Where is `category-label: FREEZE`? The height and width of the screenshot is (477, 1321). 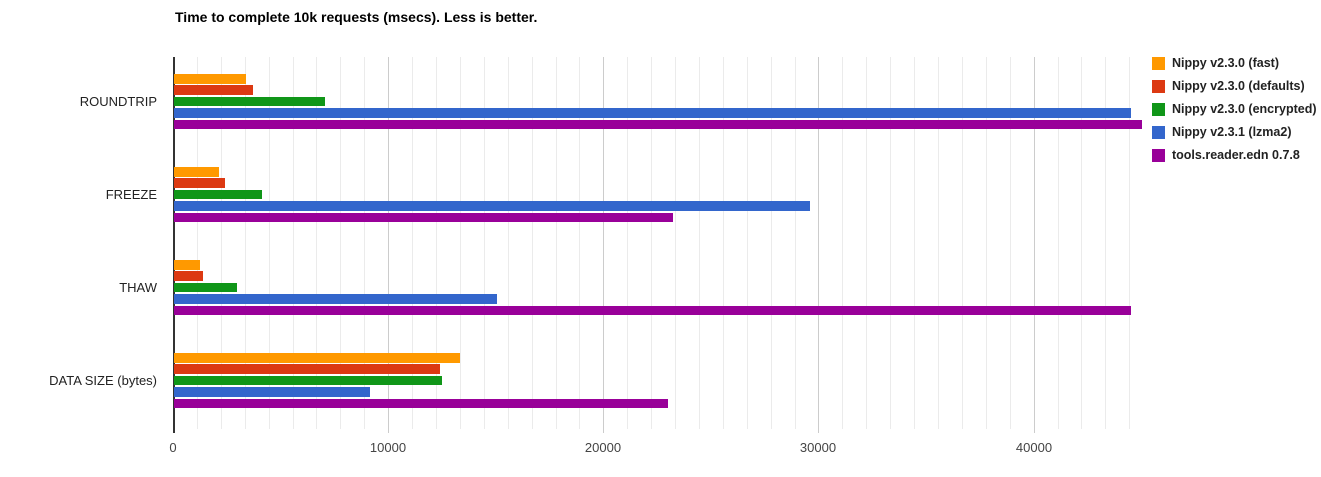 category-label: FREEZE is located at coordinates (131, 194).